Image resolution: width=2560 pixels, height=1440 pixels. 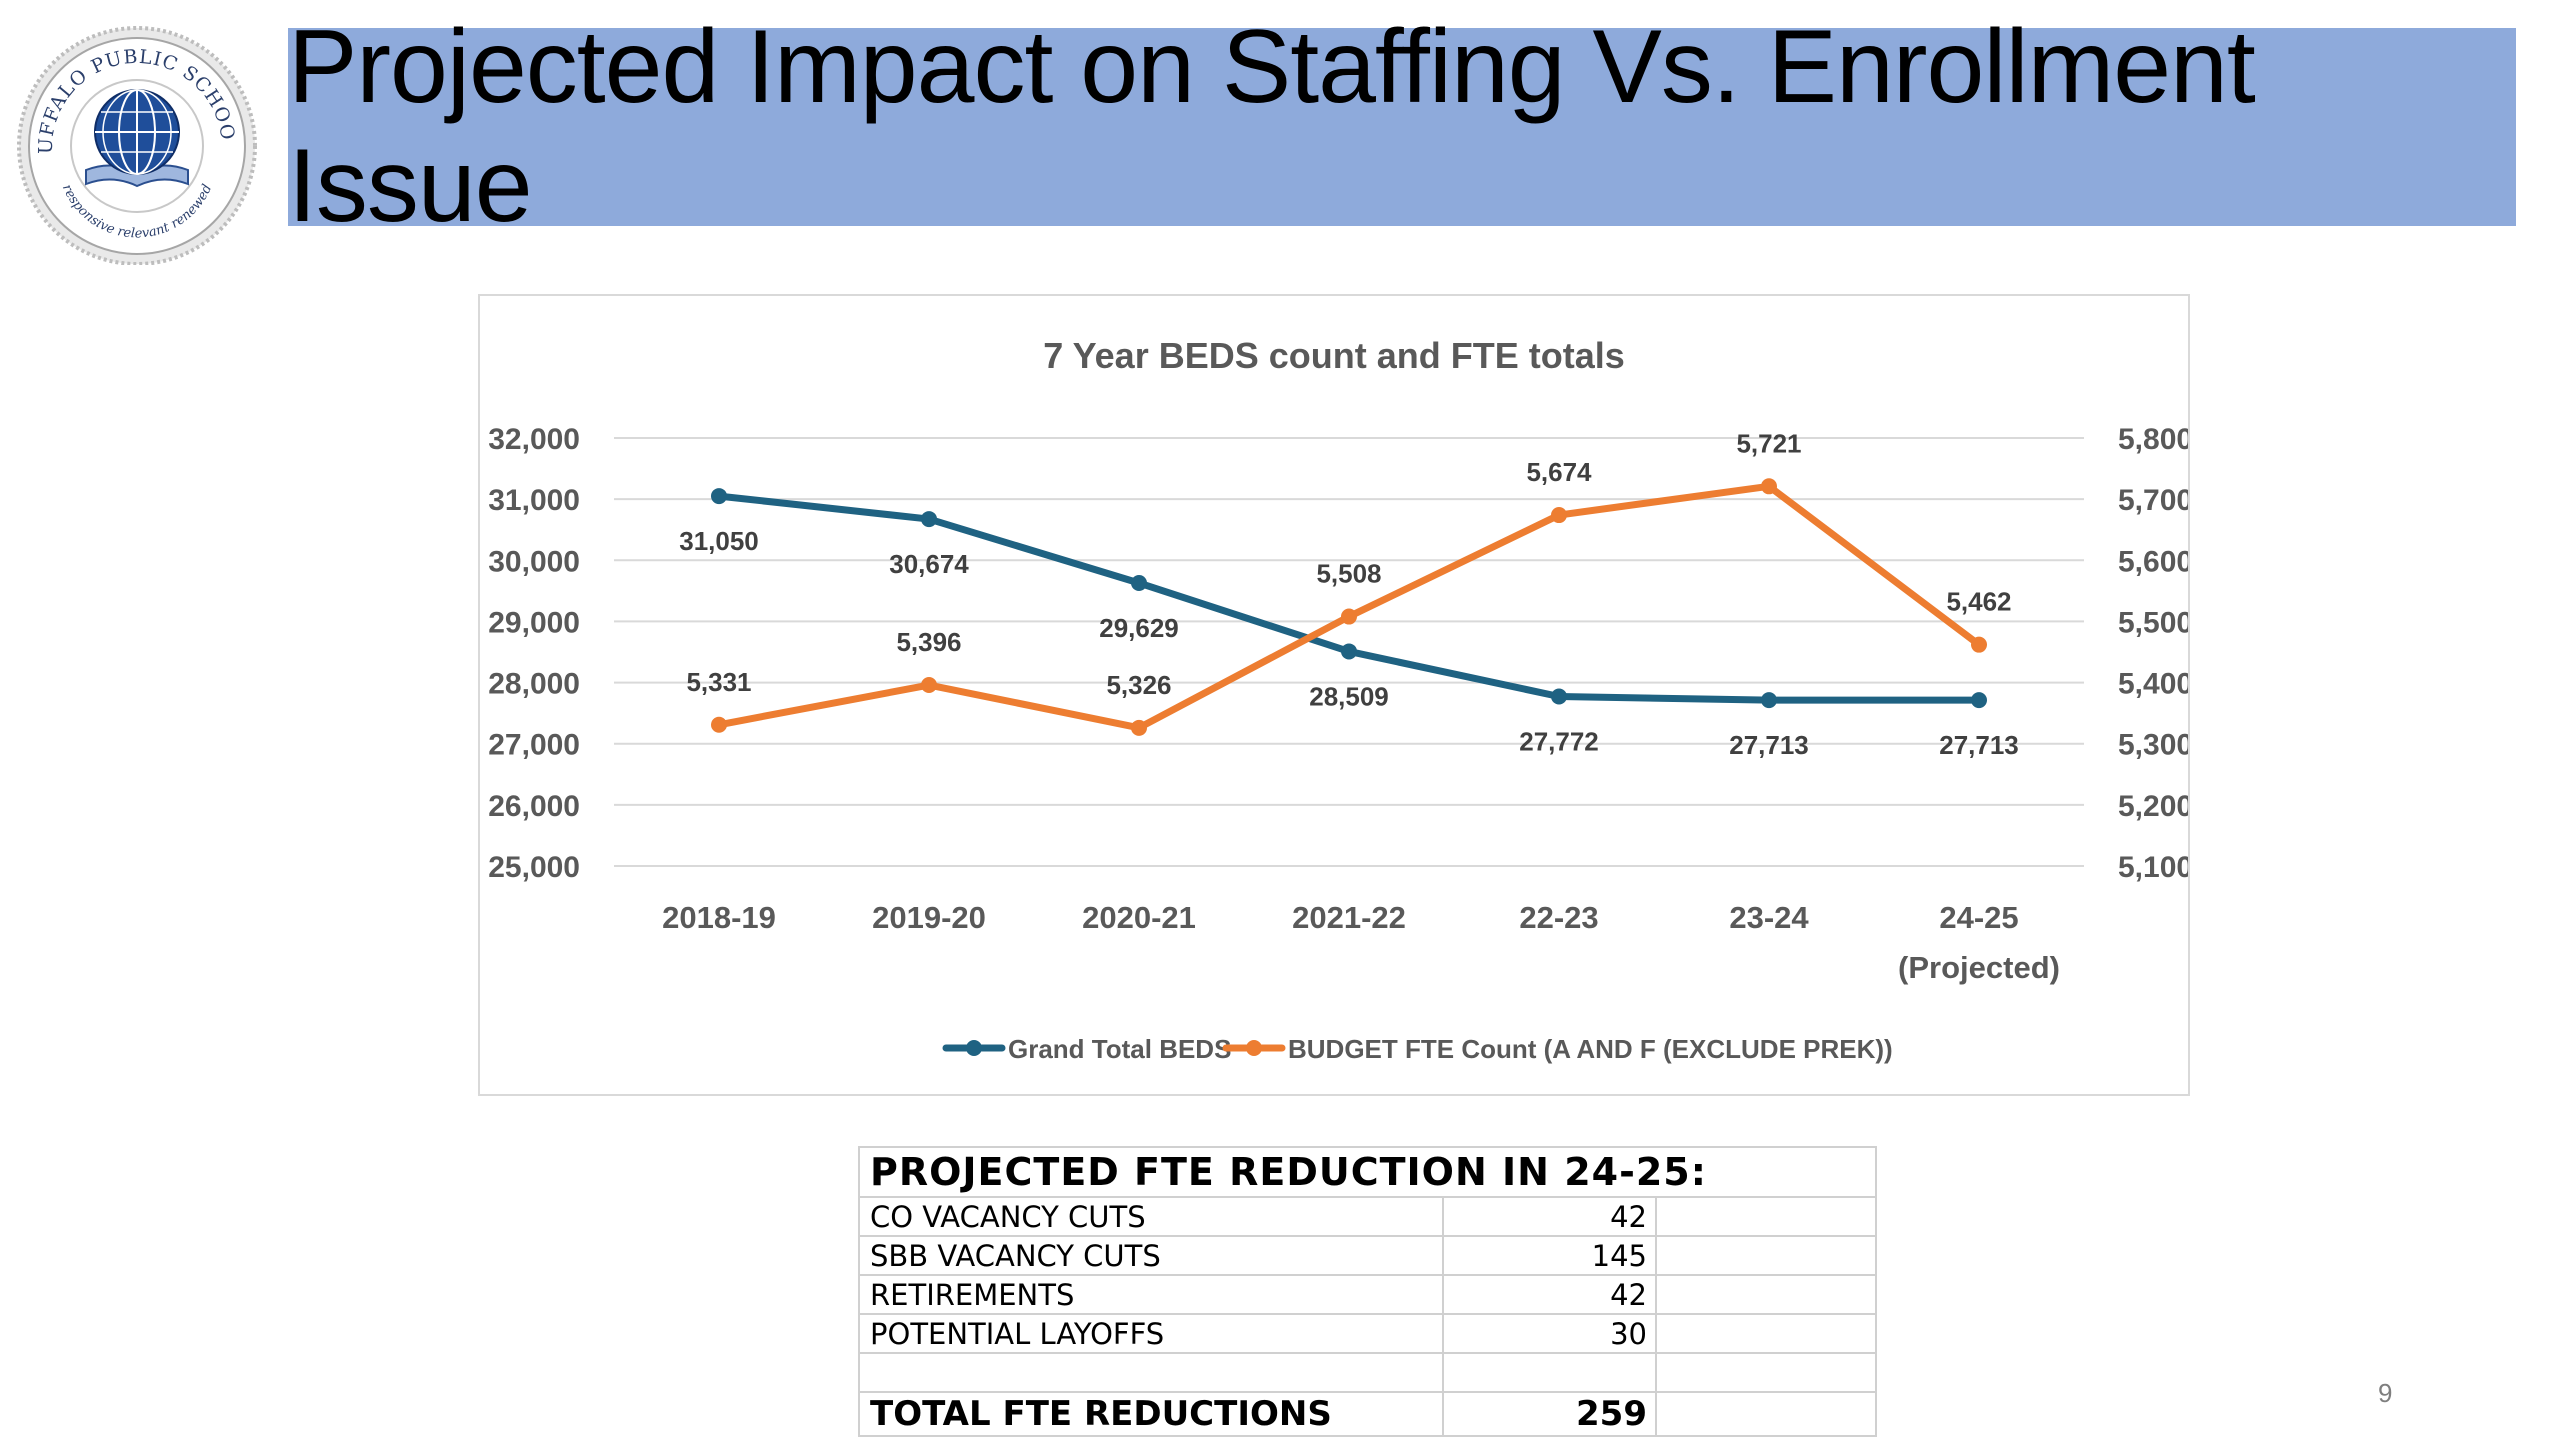 I want to click on y-left-tick-label: 32,000, so click(x=534, y=439).